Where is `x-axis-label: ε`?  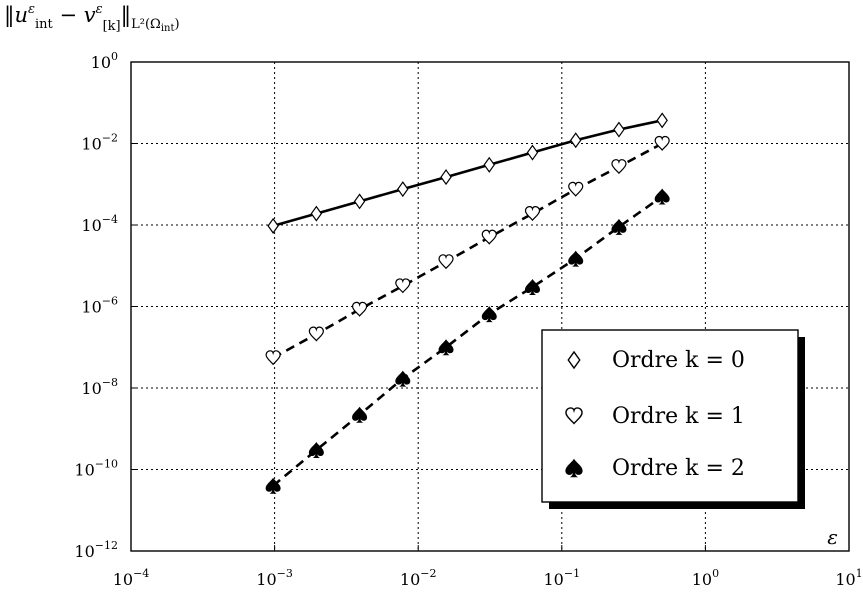
x-axis-label: ε is located at coordinates (832, 537).